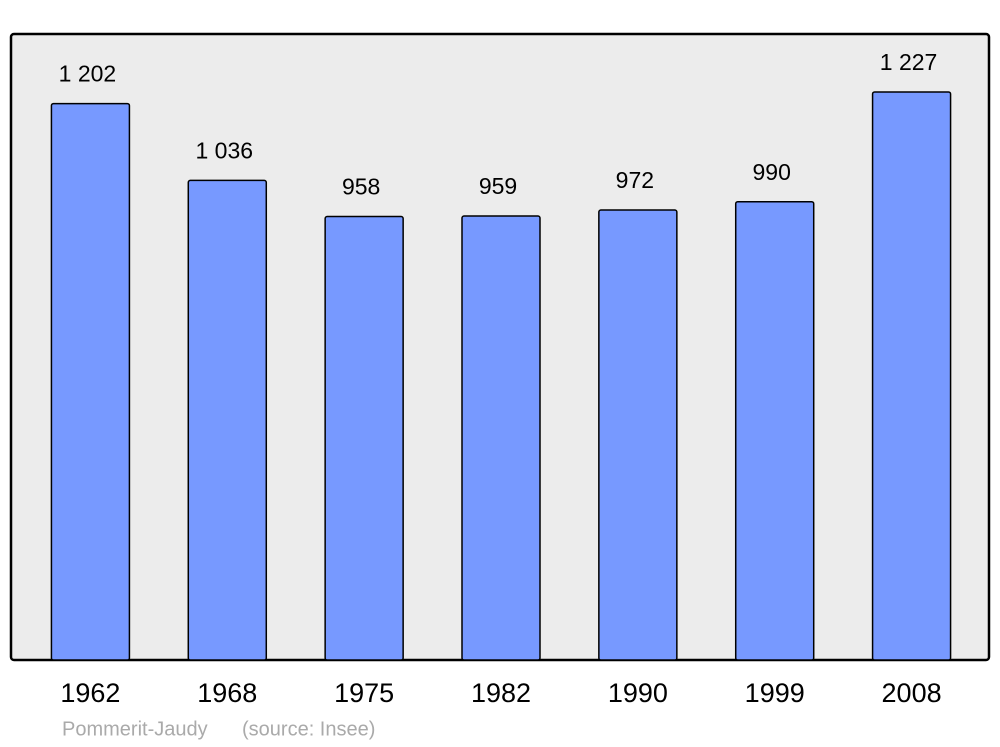 The height and width of the screenshot is (747, 1000). I want to click on x-tick-label: 1975, so click(364, 693).